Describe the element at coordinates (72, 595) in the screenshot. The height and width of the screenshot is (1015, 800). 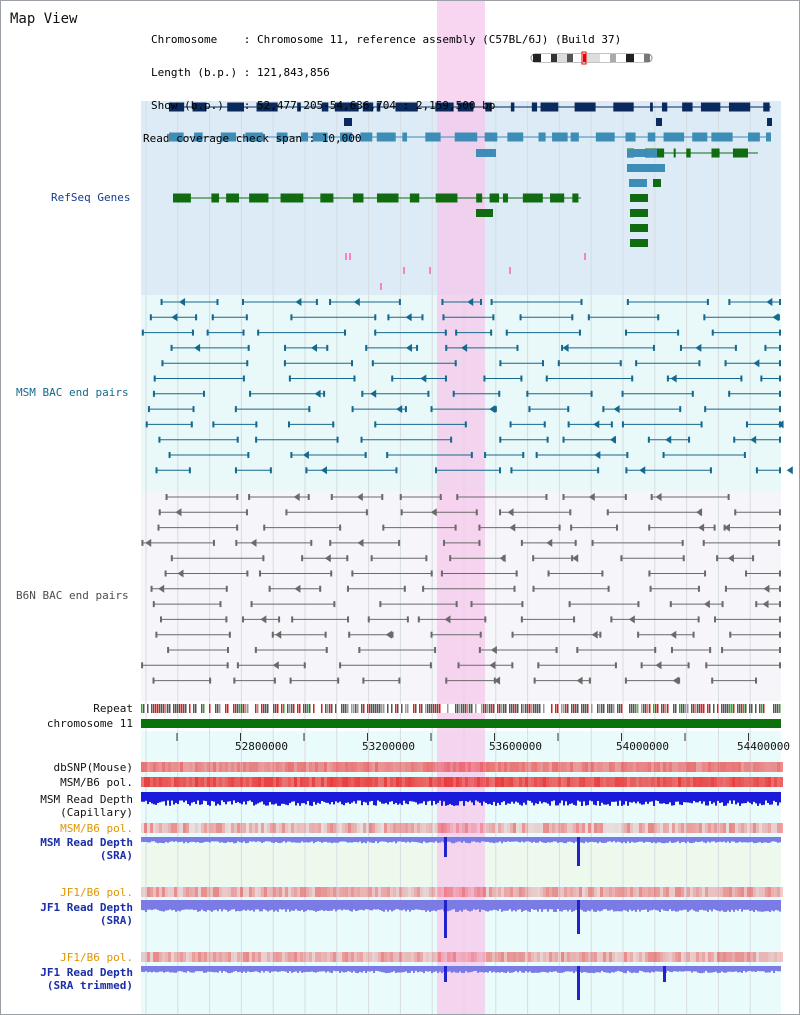
I see `track-label-b6n-bac: B6N BAC end pairs` at that location.